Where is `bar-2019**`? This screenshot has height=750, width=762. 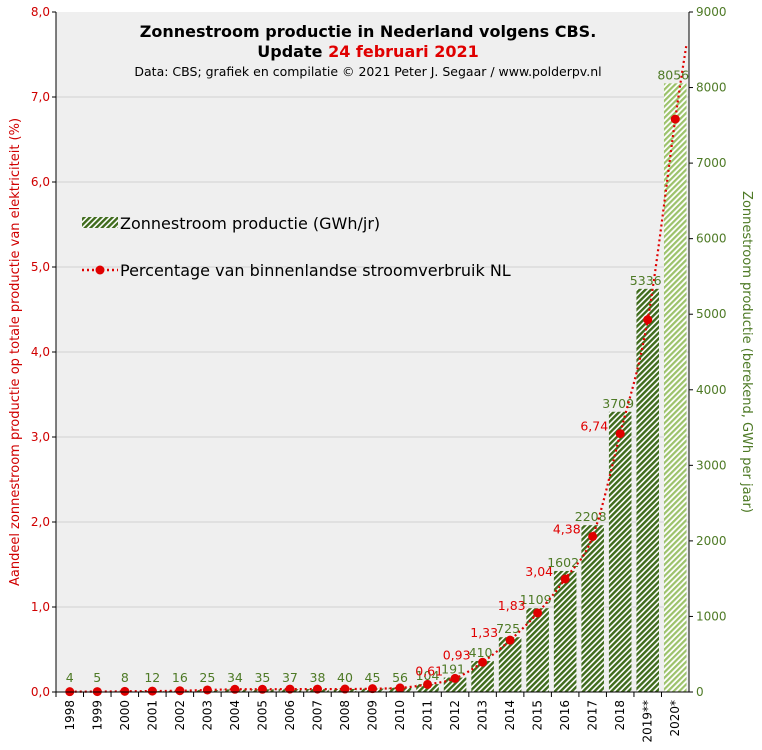
bar-2019** is located at coordinates (648, 490).